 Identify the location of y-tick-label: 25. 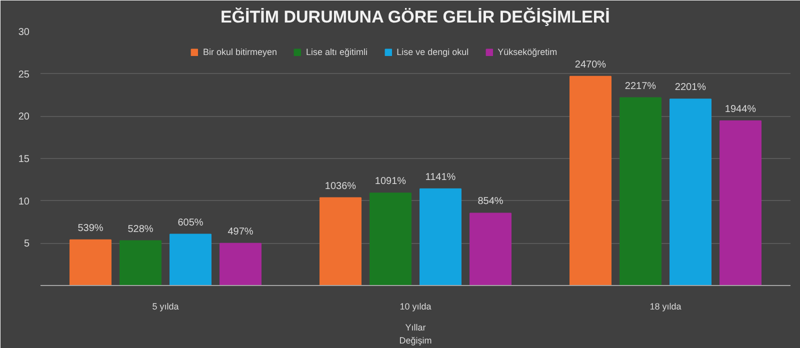
(24, 74).